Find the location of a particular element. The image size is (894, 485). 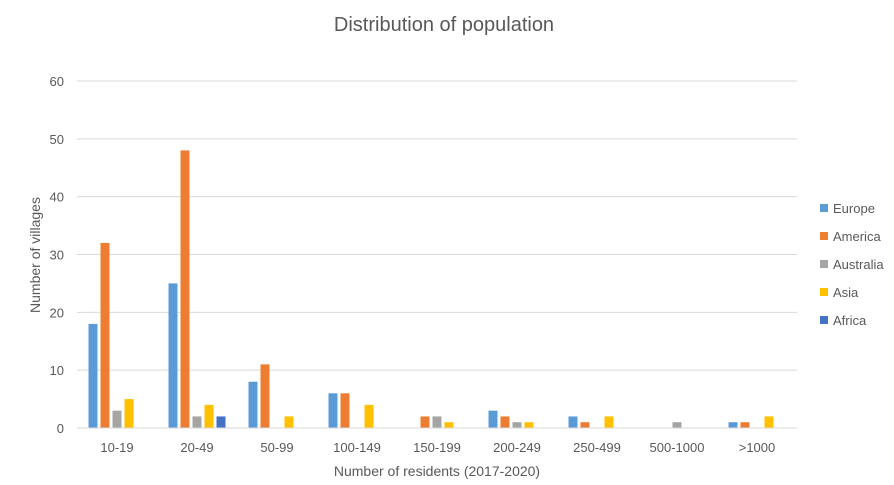

y-axis-title: Number of villages is located at coordinates (35, 255).